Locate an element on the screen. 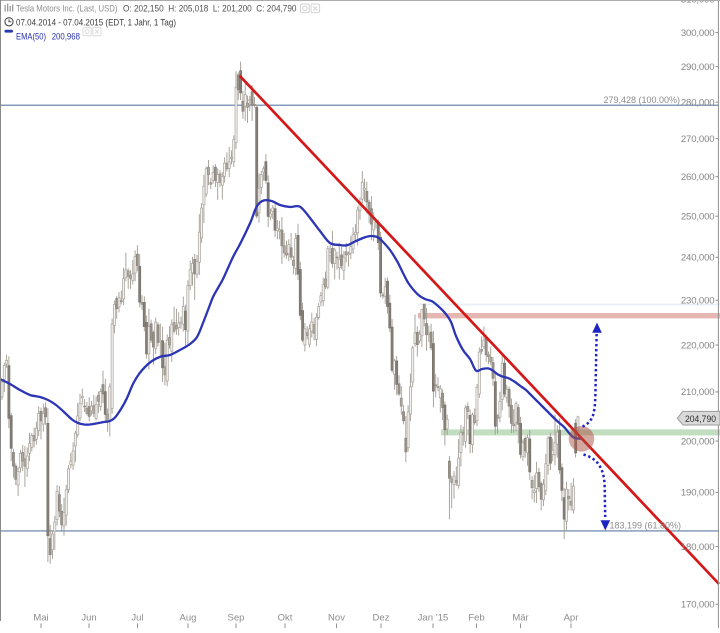 The width and height of the screenshot is (720, 633). svg-text: Jan ’15 is located at coordinates (433, 618).